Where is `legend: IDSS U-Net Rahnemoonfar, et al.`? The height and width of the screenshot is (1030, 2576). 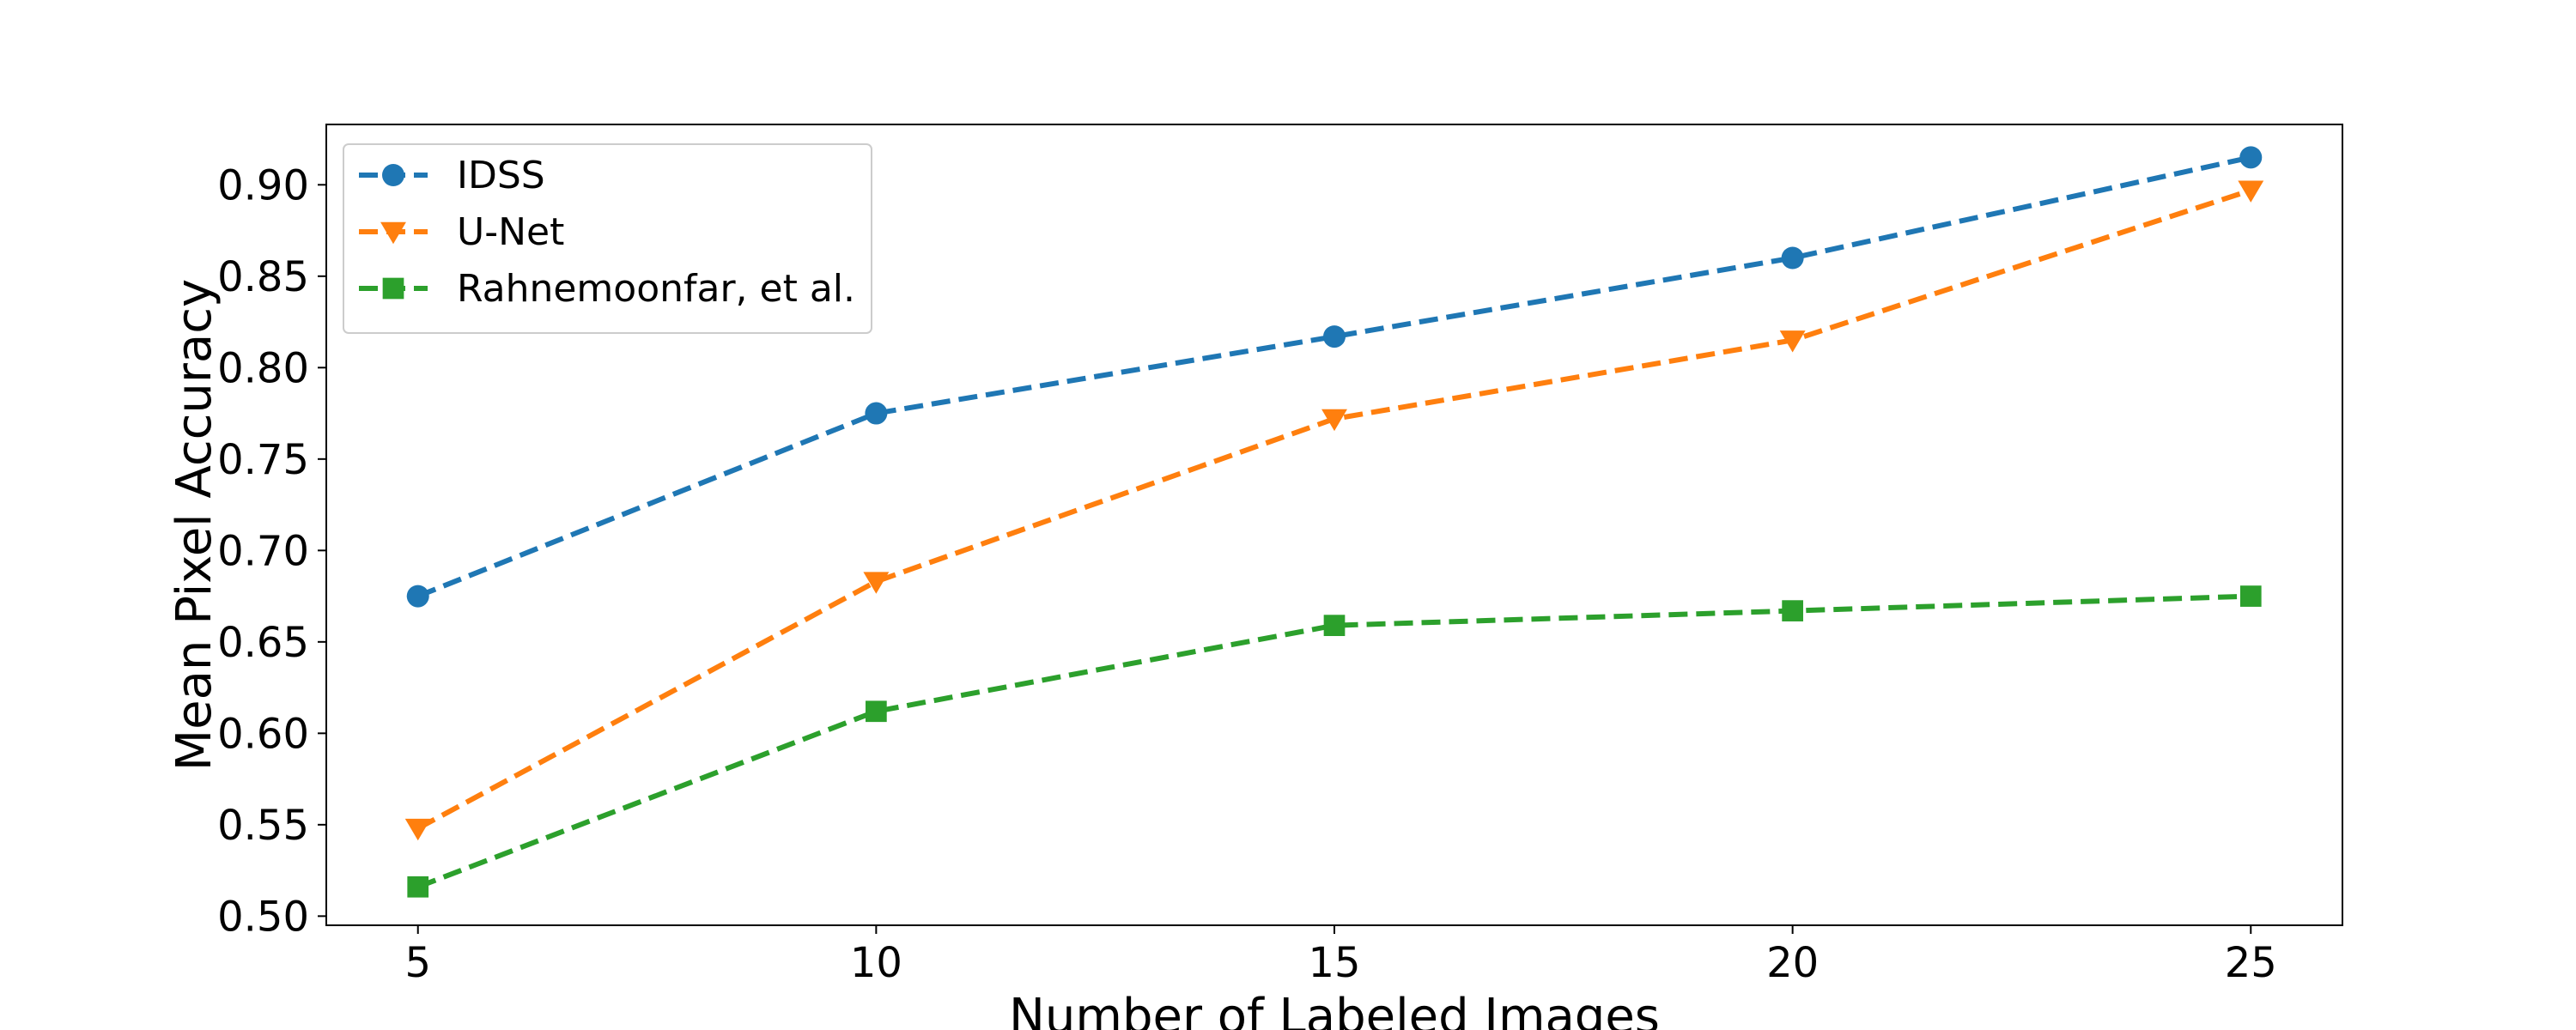 legend: IDSS U-Net Rahnemoonfar, et al. is located at coordinates (607, 238).